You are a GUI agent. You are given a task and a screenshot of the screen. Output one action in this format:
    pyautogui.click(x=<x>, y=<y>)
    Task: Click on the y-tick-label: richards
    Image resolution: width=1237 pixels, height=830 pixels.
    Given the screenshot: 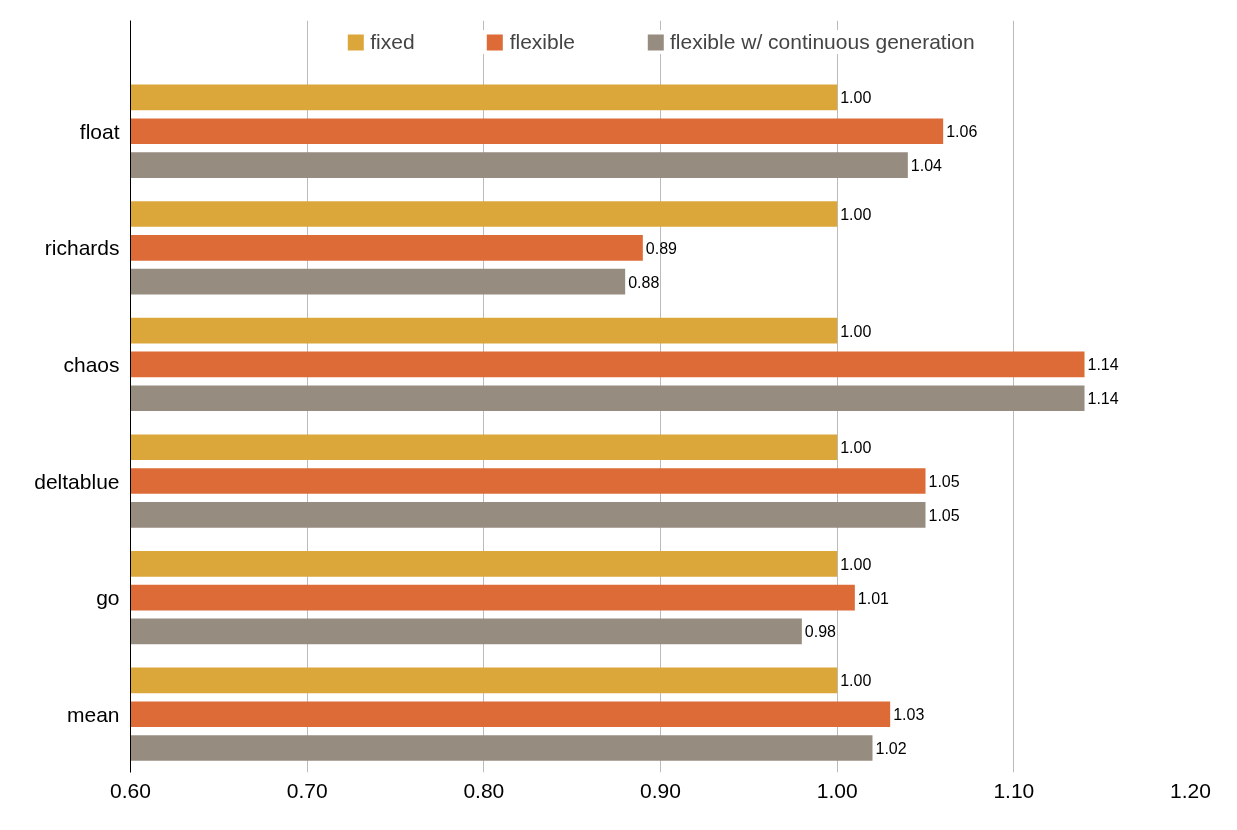 What is the action you would take?
    pyautogui.click(x=82, y=248)
    